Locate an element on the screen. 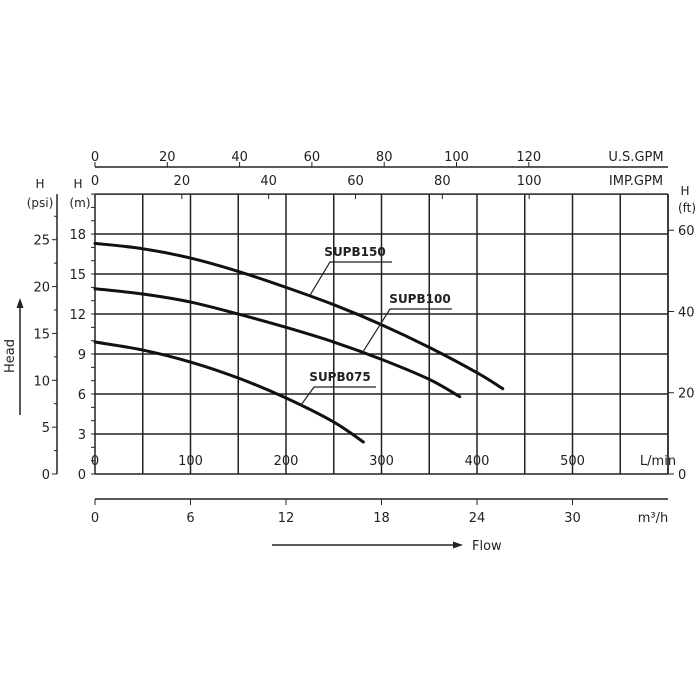  ft-tick-label: 20 is located at coordinates (686, 394).